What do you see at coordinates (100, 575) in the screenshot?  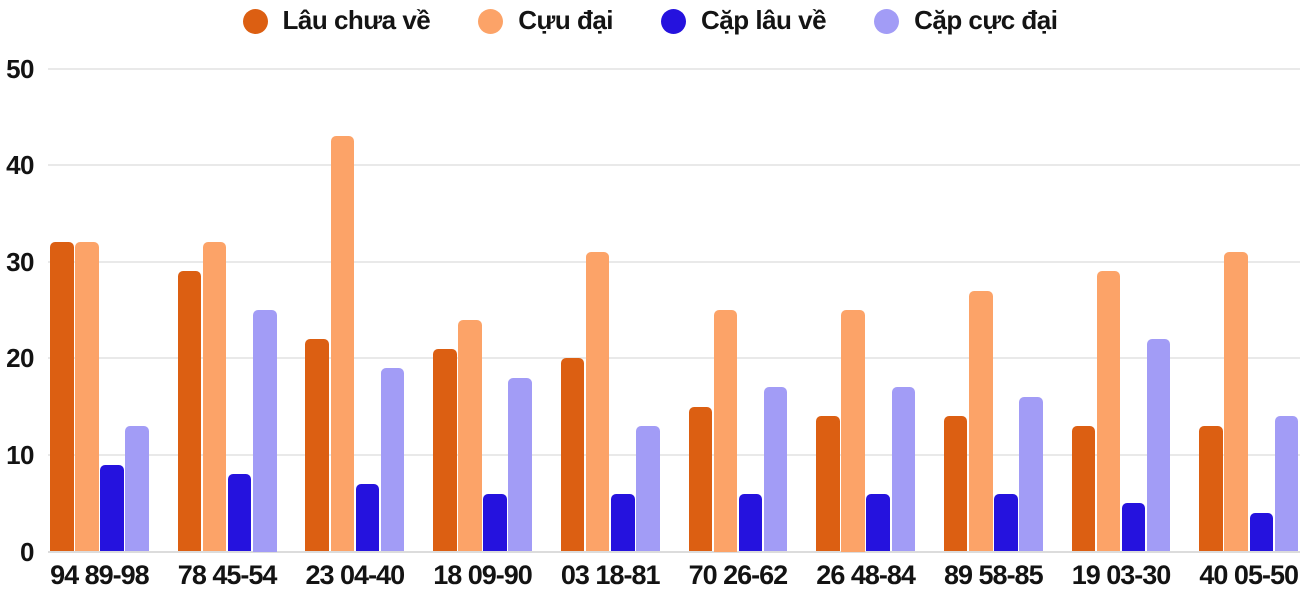 I see `x-axis-category-label: 94 89-98` at bounding box center [100, 575].